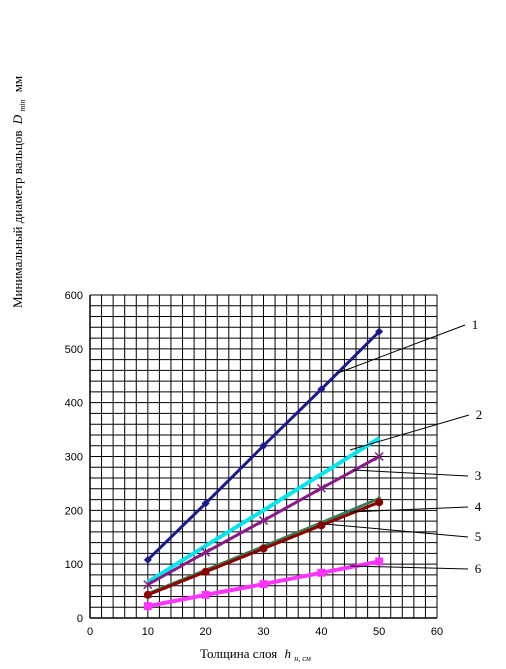 The width and height of the screenshot is (506, 669). I want to click on x-tick-label: 20, so click(206, 632).